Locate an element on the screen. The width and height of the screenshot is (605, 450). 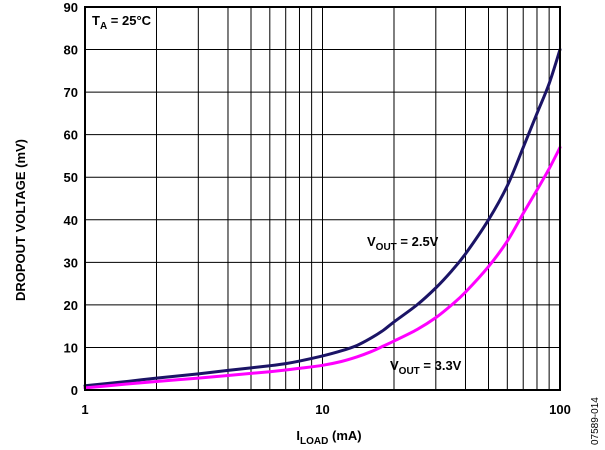
y-tick-label: 90 is located at coordinates (71, 7).